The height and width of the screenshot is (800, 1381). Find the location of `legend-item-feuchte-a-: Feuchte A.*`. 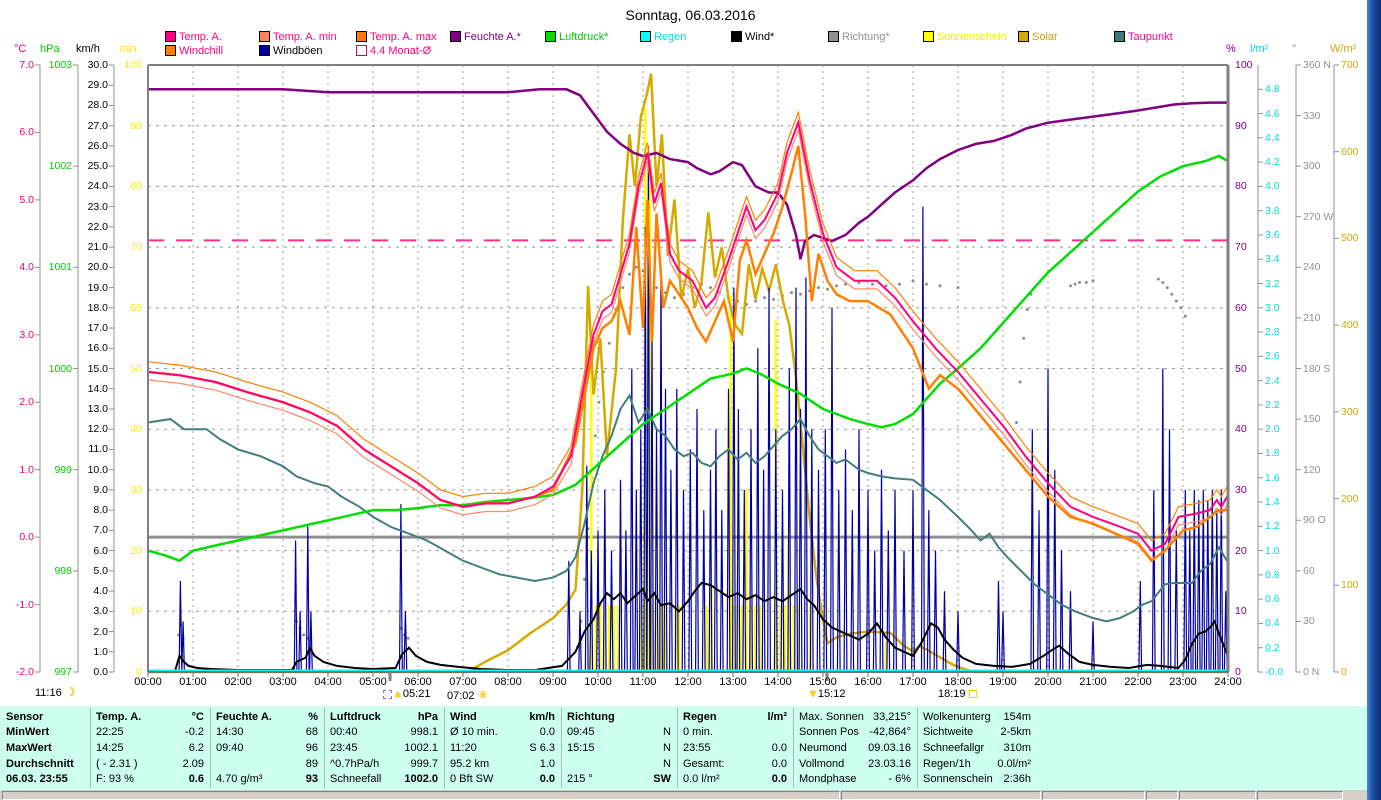

legend-item-feuchte-a-: Feuchte A.* is located at coordinates (492, 37).